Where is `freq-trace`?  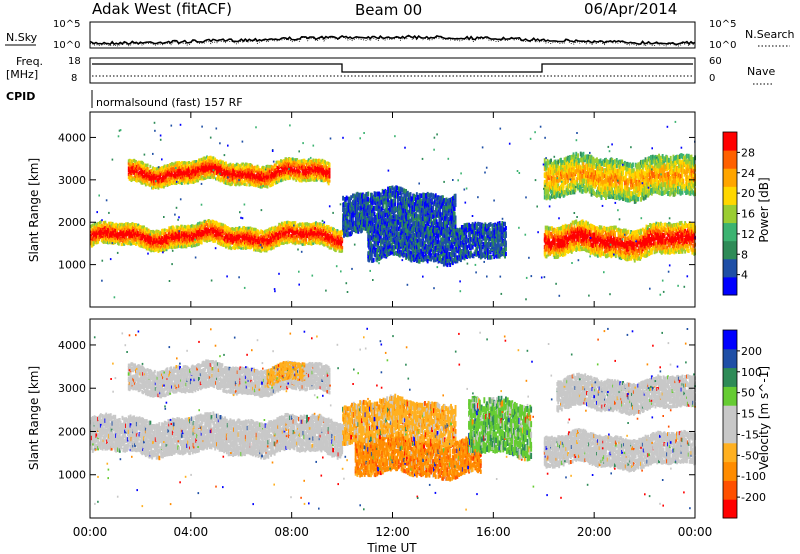 freq-trace is located at coordinates (392, 68).